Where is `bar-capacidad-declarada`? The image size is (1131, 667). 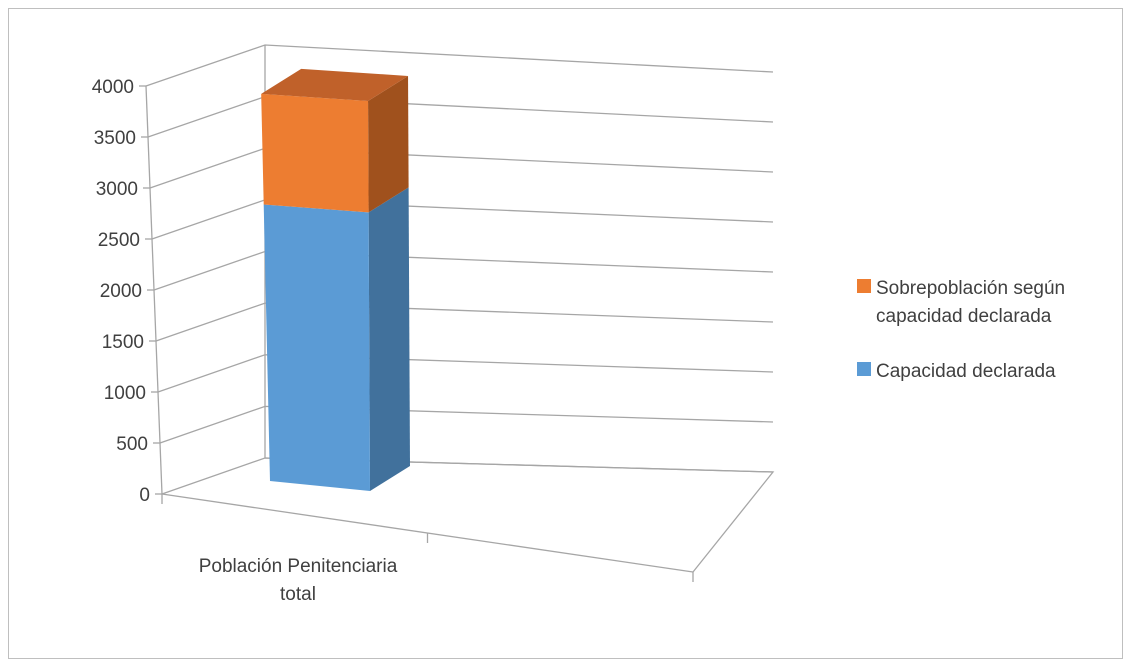
bar-capacidad-declarada is located at coordinates (316, 347).